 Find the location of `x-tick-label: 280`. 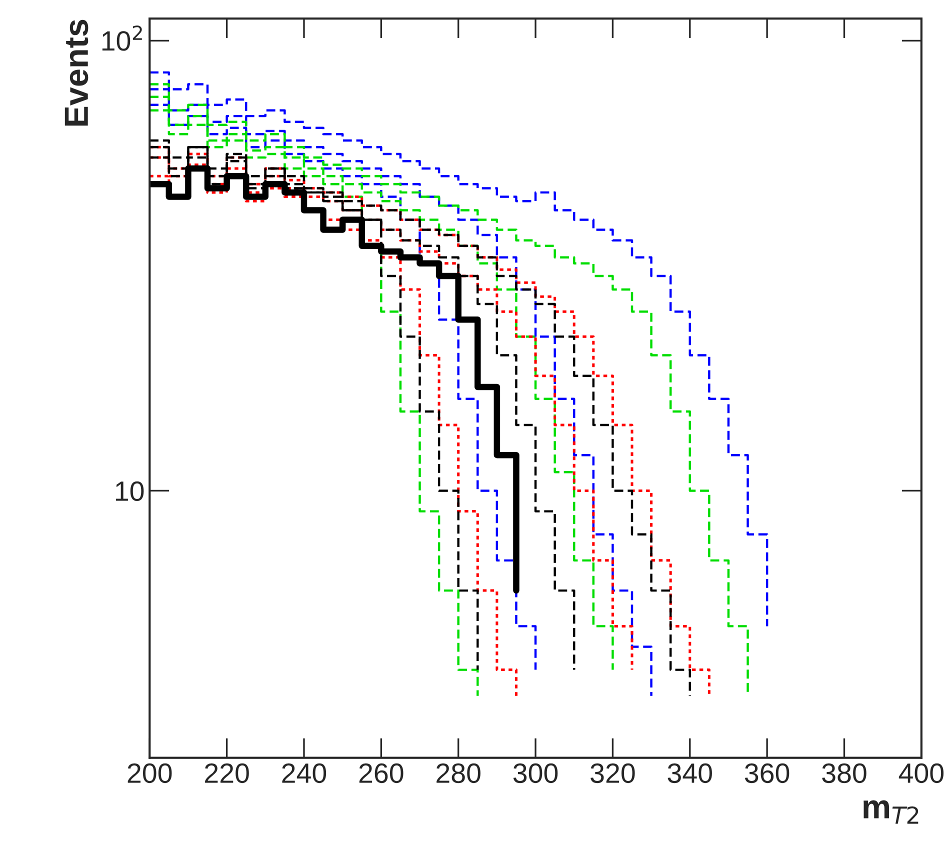

x-tick-label: 280 is located at coordinates (458, 773).